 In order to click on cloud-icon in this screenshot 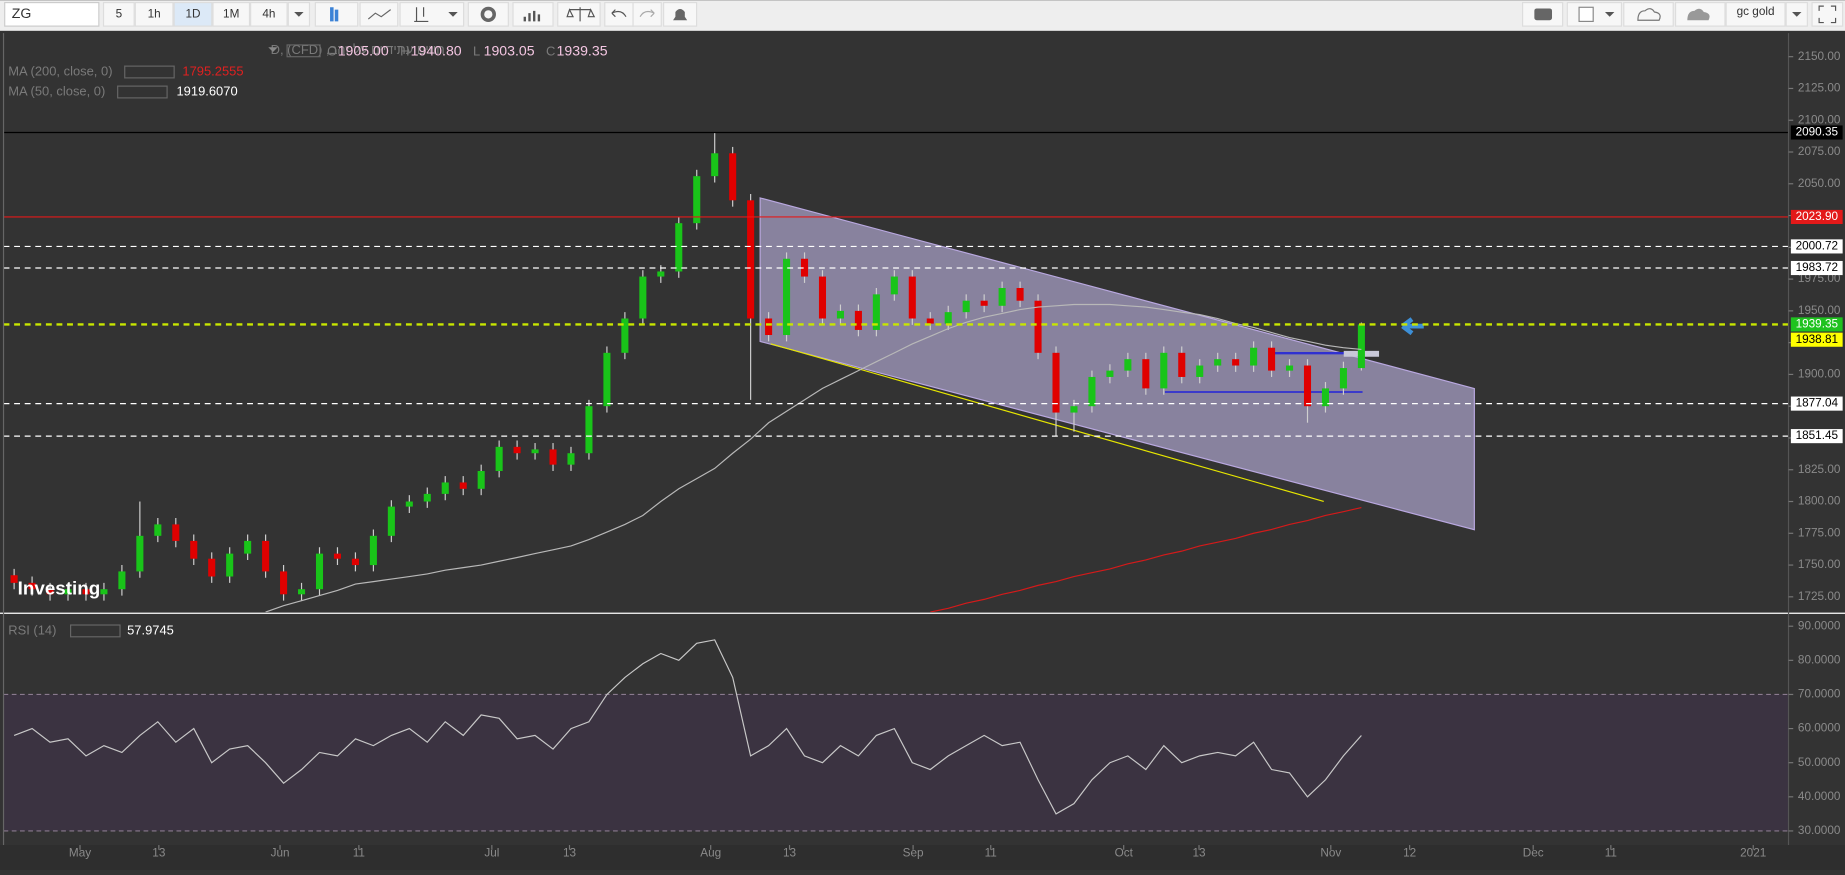, I will do `click(1649, 14)`.